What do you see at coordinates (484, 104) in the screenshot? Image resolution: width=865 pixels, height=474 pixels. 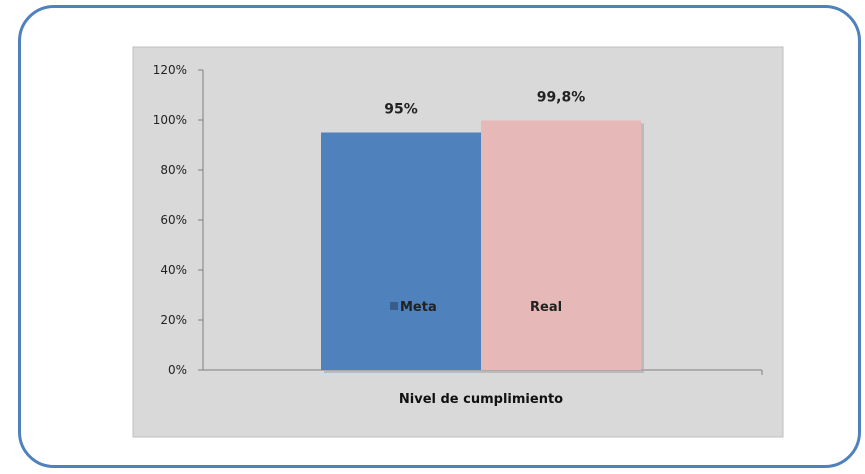 I see `data-labels: 95% 99,8%` at bounding box center [484, 104].